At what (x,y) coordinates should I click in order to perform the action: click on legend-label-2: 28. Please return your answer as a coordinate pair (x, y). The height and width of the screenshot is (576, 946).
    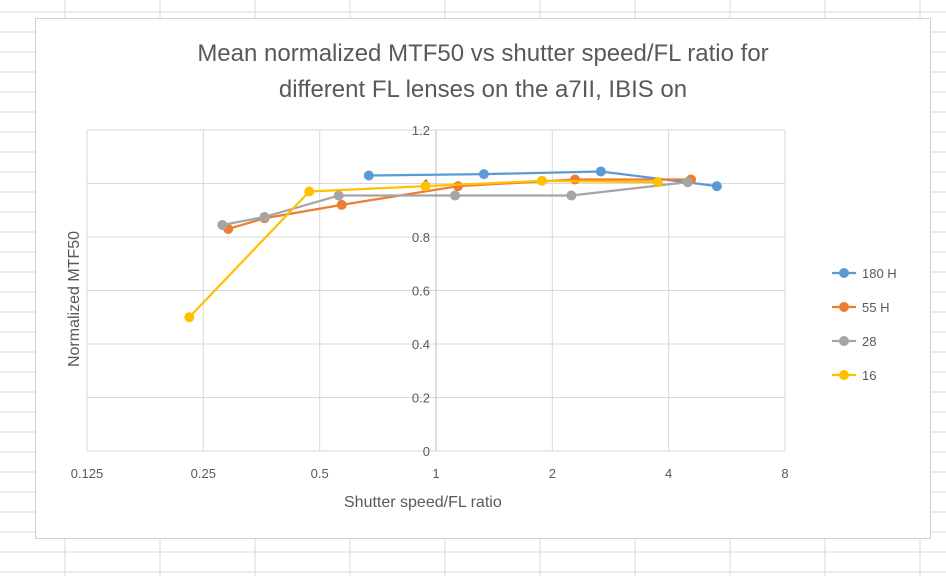
    Looking at the image, I should click on (869, 341).